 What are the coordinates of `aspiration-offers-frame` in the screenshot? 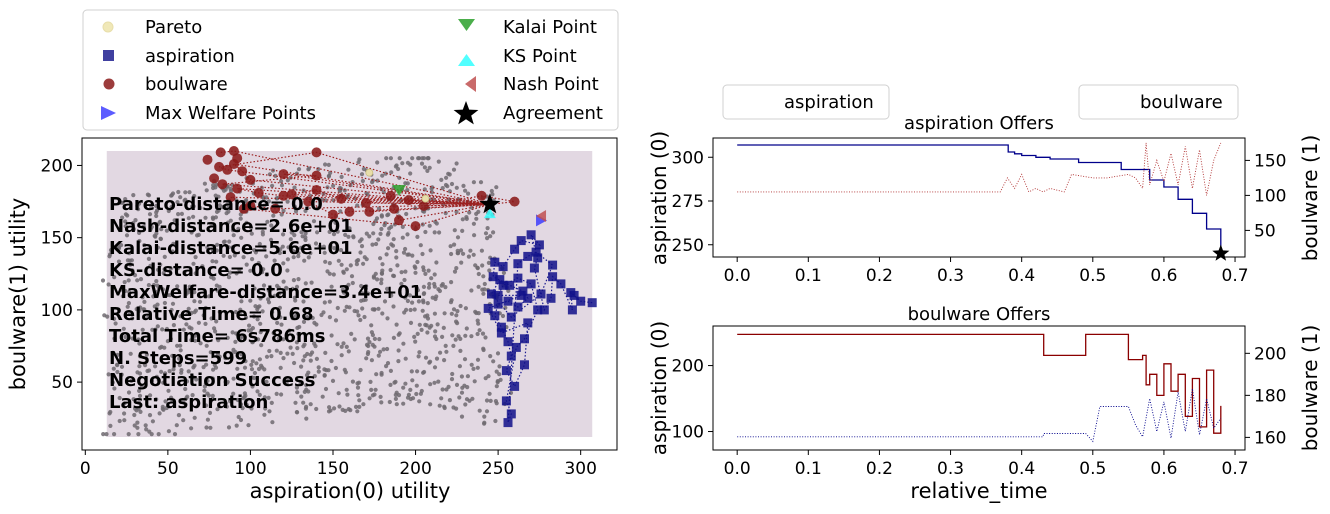 It's located at (979, 197).